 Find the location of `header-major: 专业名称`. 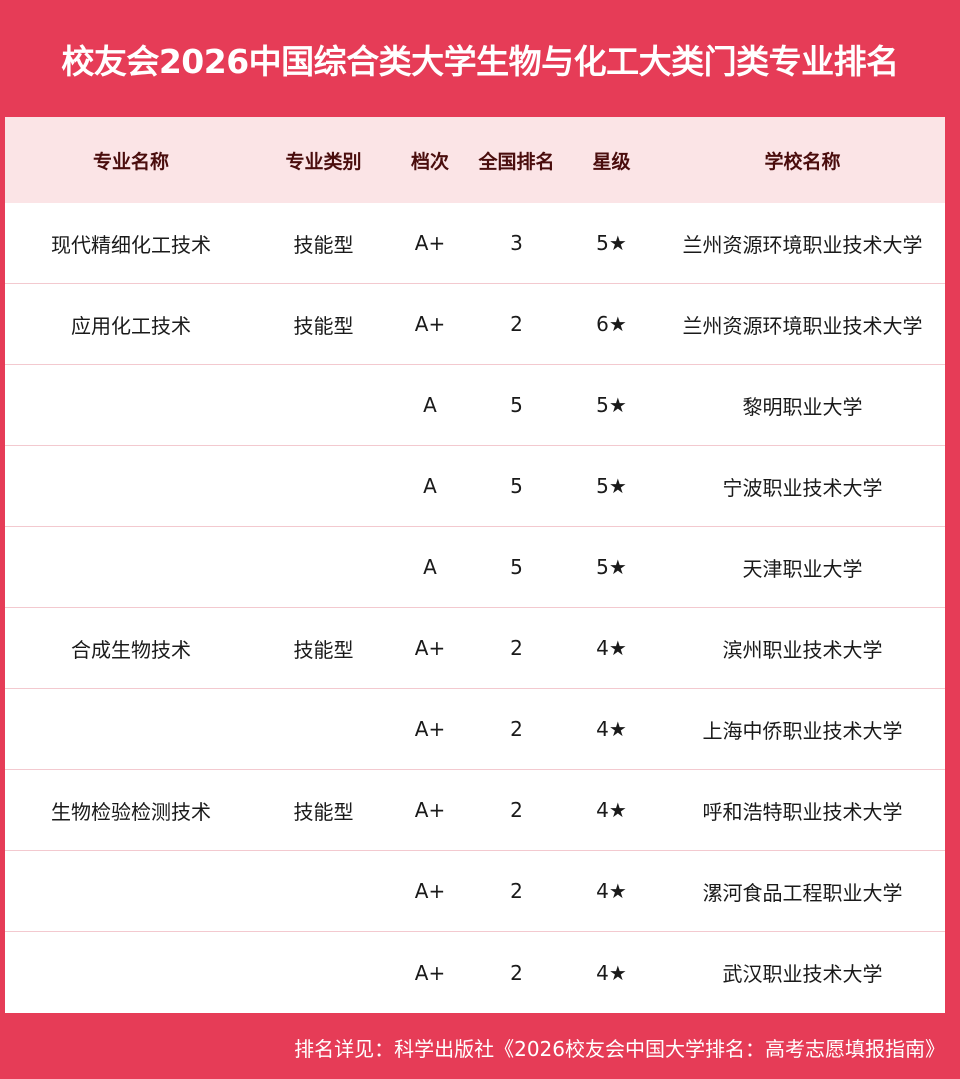

header-major: 专业名称 is located at coordinates (130, 161).